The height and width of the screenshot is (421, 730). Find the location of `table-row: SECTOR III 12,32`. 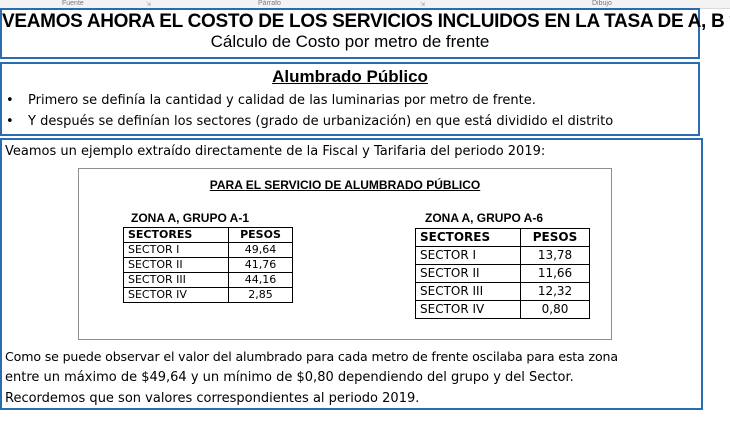

table-row: SECTOR III 12,32 is located at coordinates (502, 291).